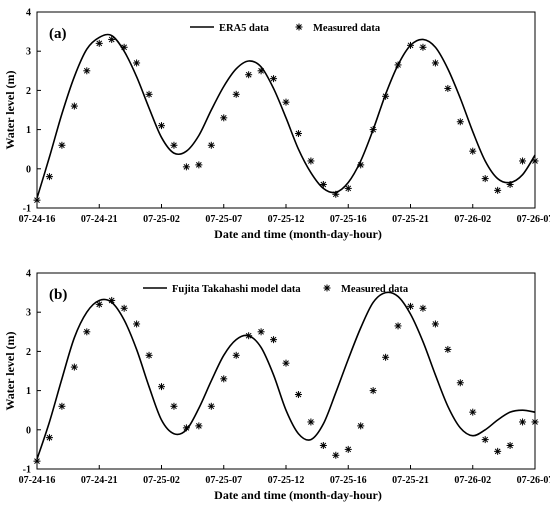  What do you see at coordinates (58, 34) in the screenshot?
I see `panel-label: (a)` at bounding box center [58, 34].